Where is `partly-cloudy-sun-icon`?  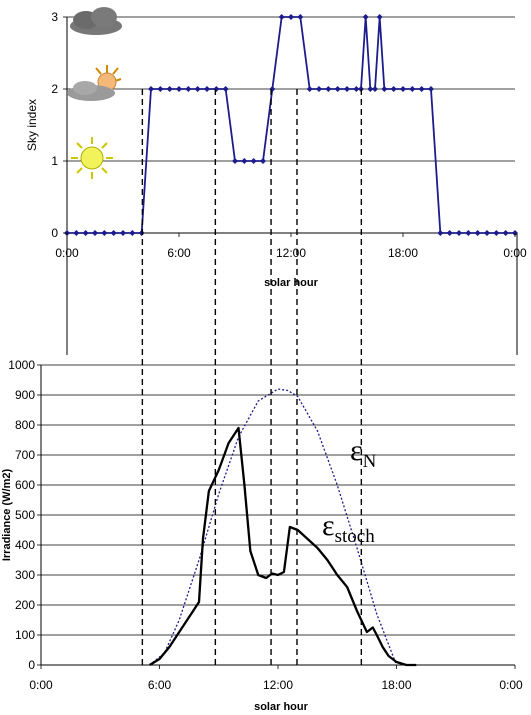 partly-cloudy-sun-icon is located at coordinates (94, 83).